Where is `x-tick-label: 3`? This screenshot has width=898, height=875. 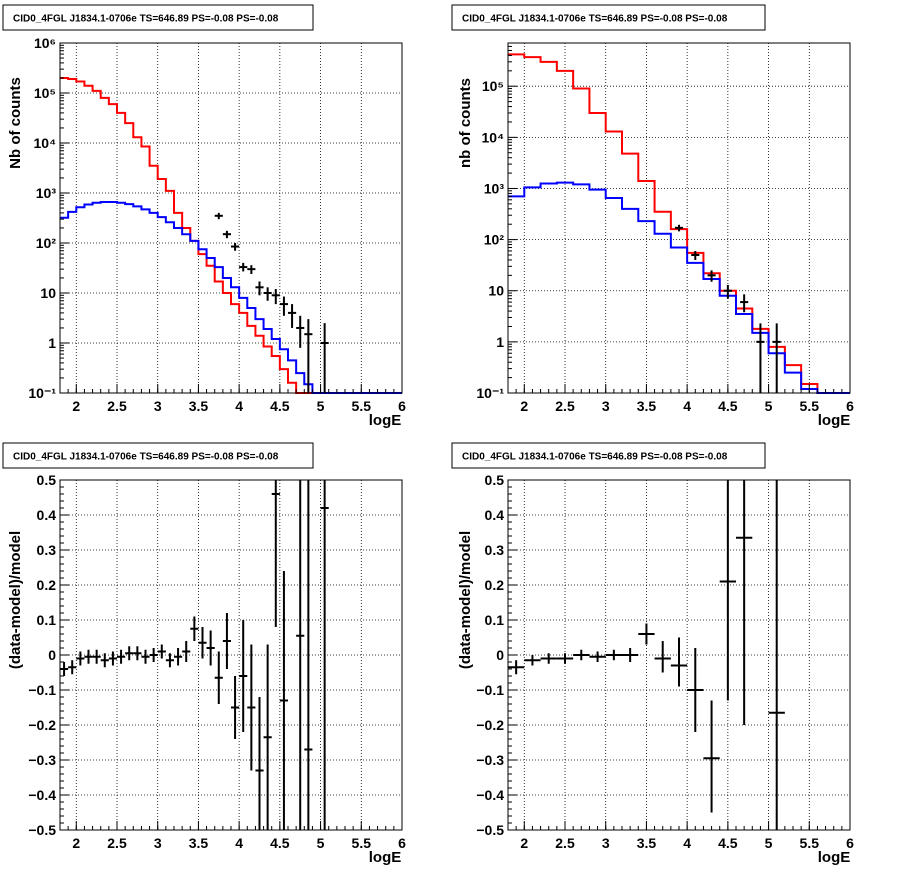
x-tick-label: 3 is located at coordinates (158, 406).